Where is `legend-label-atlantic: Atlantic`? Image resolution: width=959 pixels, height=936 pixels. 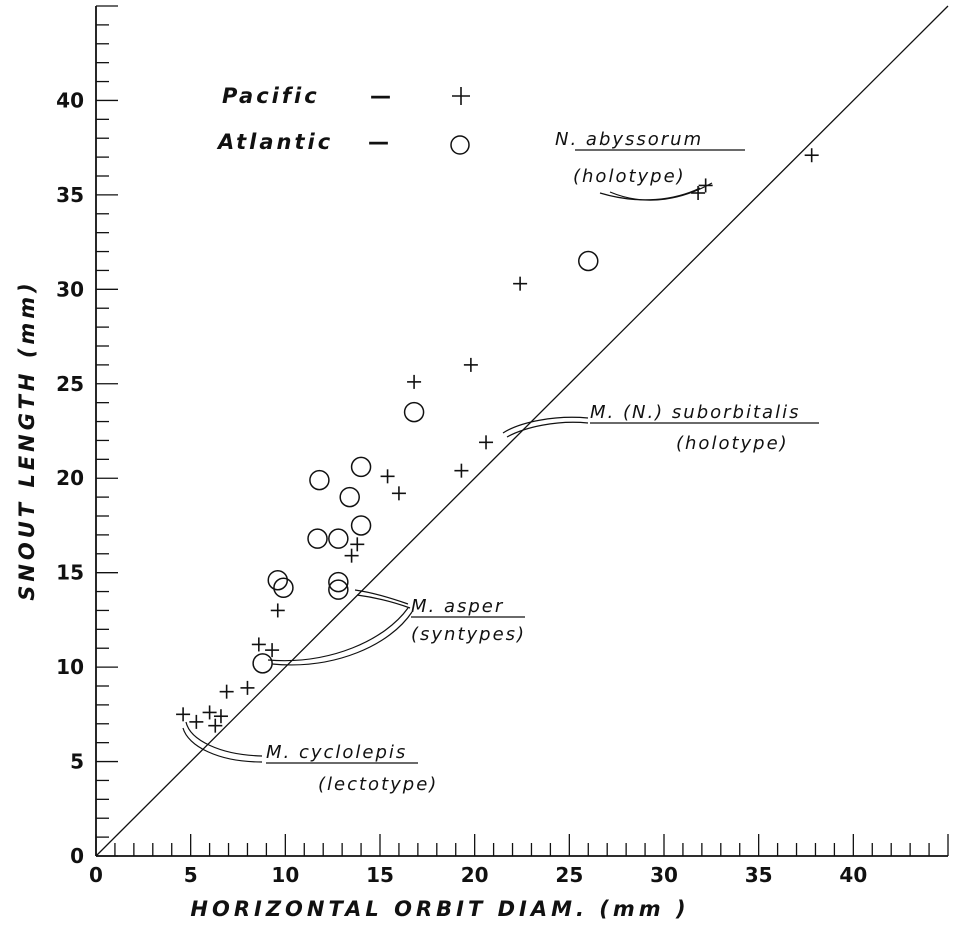
legend-label-atlantic: Atlantic is located at coordinates (274, 142).